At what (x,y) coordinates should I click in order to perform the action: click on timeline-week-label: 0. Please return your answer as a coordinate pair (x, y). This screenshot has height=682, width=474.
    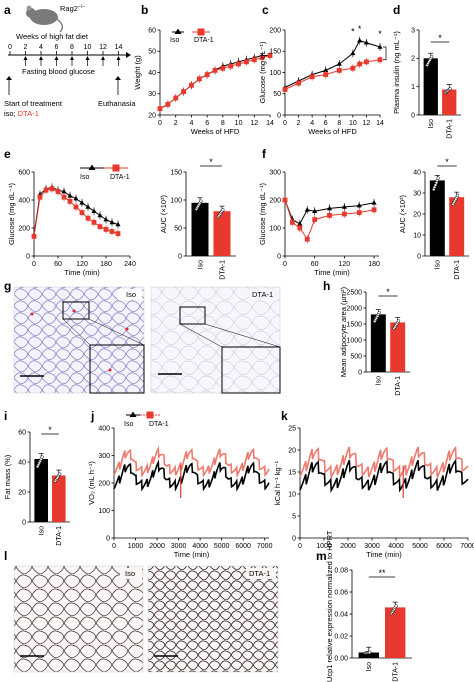
    Looking at the image, I should click on (10, 47).